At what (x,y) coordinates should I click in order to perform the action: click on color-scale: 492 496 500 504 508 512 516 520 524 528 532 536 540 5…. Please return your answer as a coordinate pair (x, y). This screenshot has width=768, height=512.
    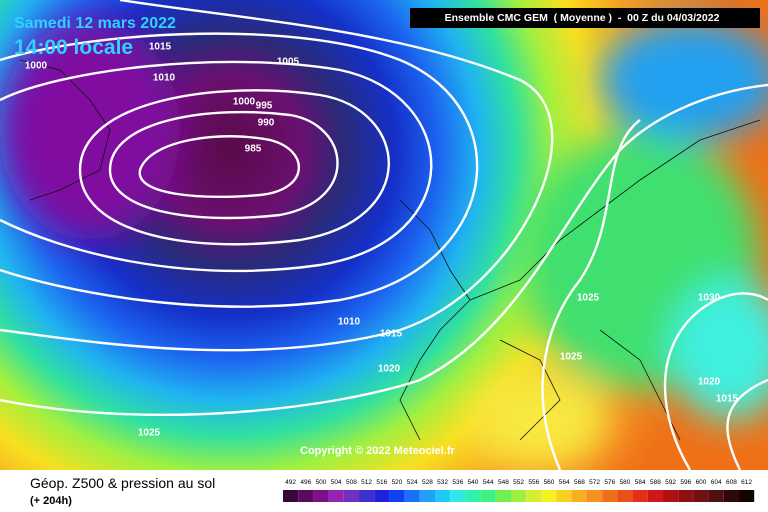
    Looking at the image, I should click on (519, 490).